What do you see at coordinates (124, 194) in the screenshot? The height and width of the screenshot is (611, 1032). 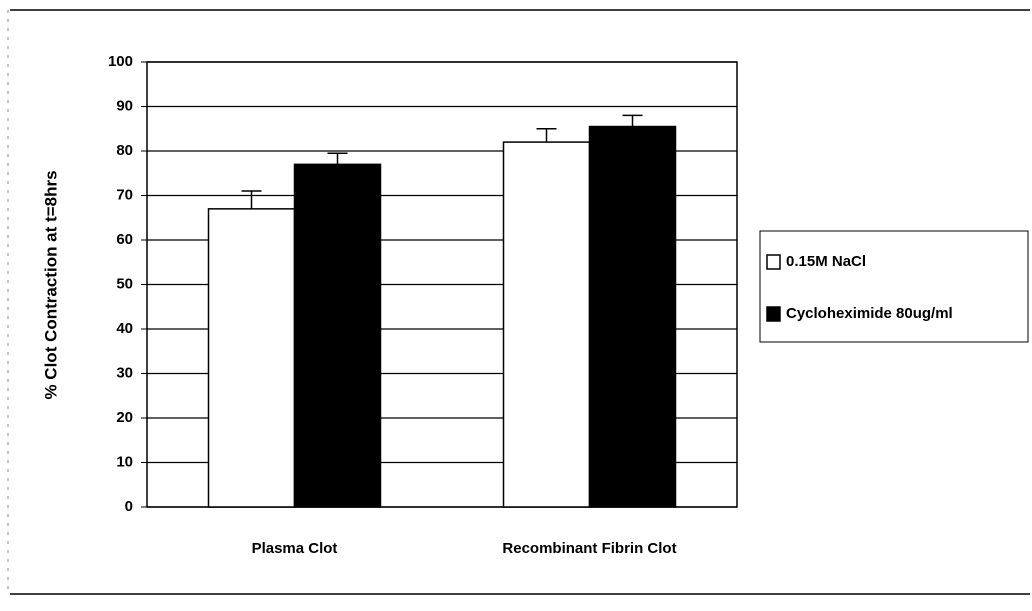 I see `y-tick-label: 70` at bounding box center [124, 194].